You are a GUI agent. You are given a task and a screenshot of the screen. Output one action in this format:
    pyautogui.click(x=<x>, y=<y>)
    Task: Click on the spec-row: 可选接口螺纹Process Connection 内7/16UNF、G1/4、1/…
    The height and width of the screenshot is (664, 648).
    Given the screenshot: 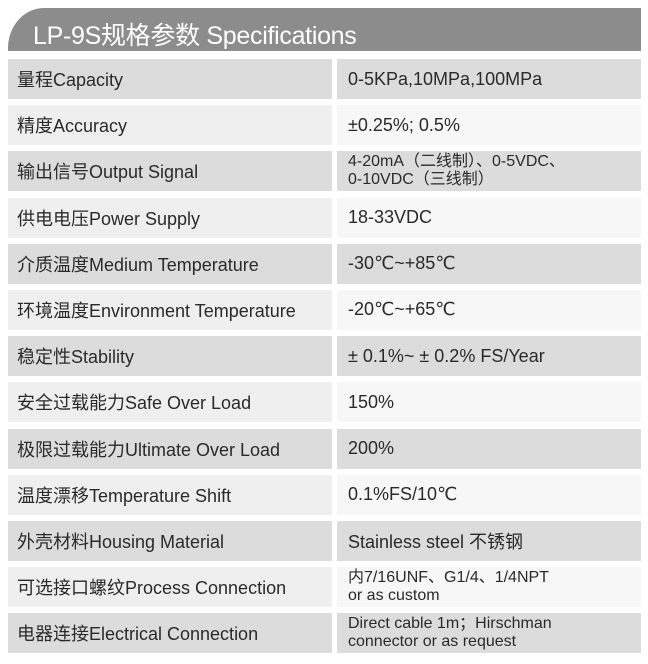 What is the action you would take?
    pyautogui.click(x=324, y=587)
    